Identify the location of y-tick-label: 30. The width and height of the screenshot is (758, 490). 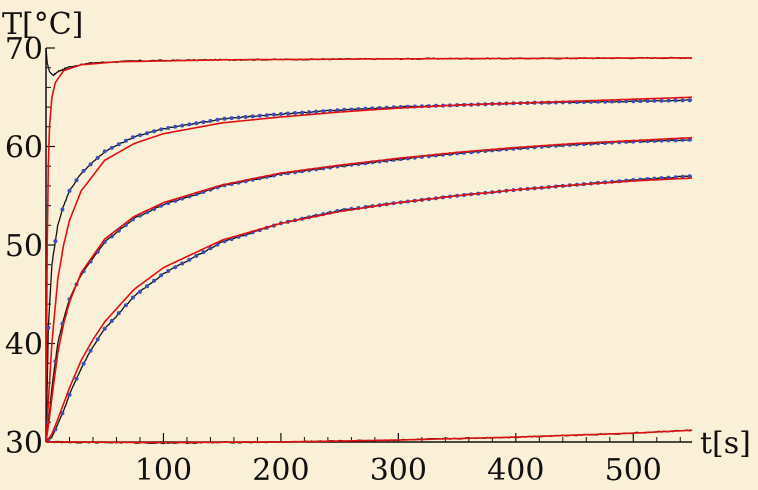
(24, 443).